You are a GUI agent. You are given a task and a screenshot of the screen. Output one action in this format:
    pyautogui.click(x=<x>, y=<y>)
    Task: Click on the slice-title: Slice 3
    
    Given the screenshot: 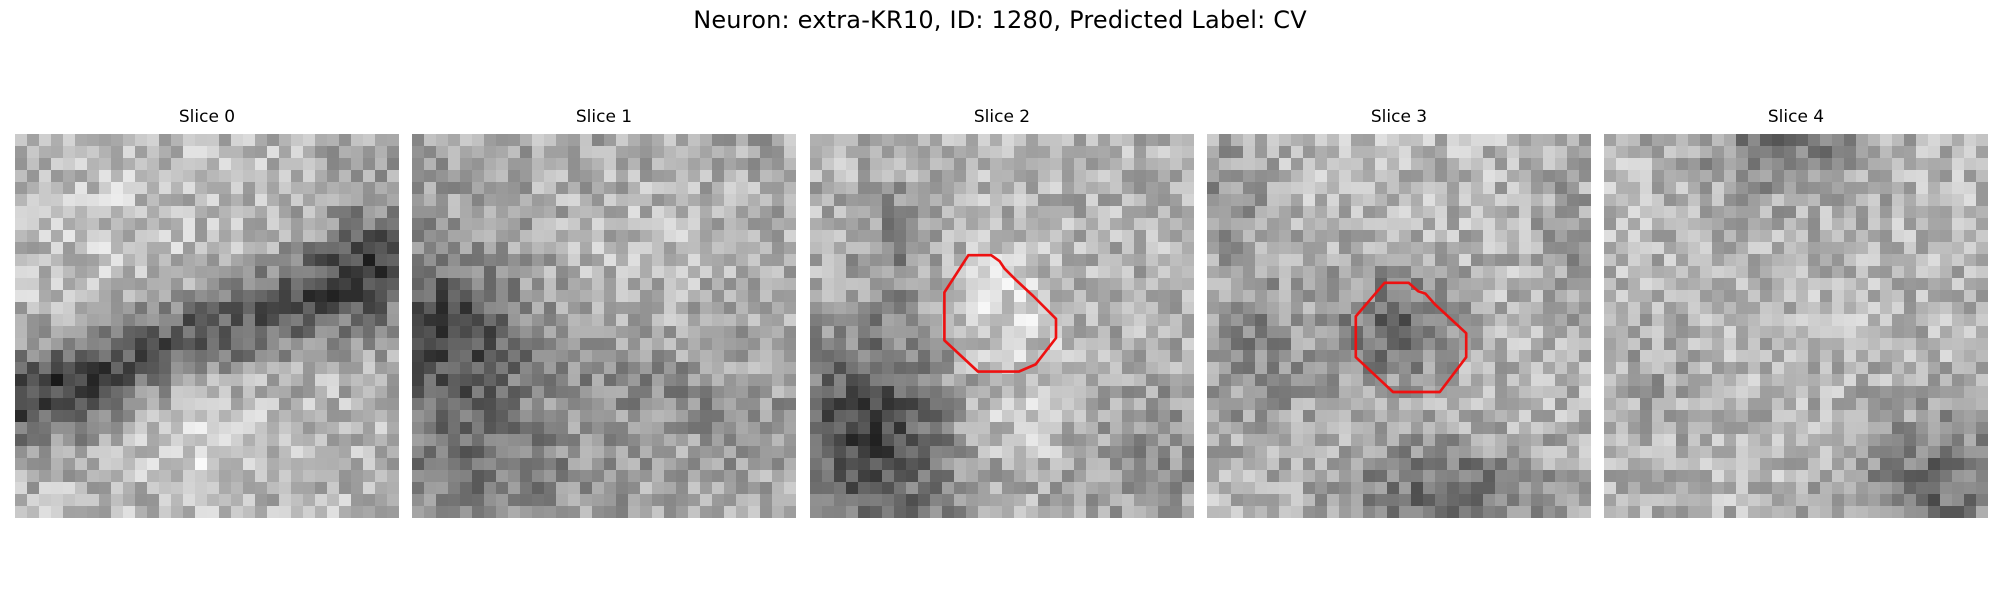 What is the action you would take?
    pyautogui.click(x=1399, y=117)
    